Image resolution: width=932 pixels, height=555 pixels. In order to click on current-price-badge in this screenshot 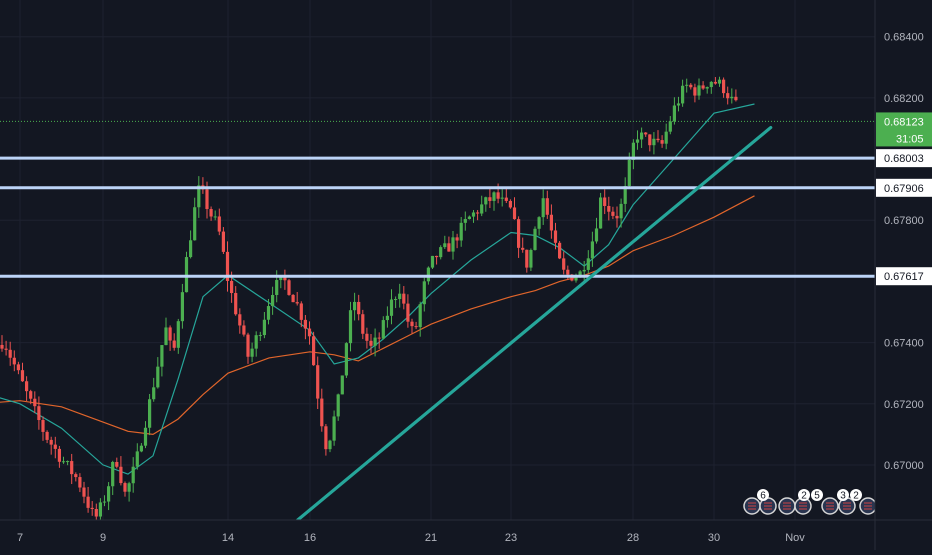, I will do `click(904, 129)`.